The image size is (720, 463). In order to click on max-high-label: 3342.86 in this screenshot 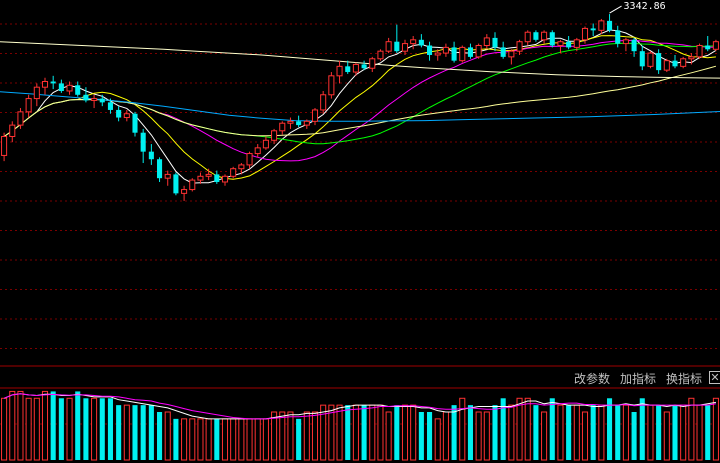, I will do `click(645, 6)`.